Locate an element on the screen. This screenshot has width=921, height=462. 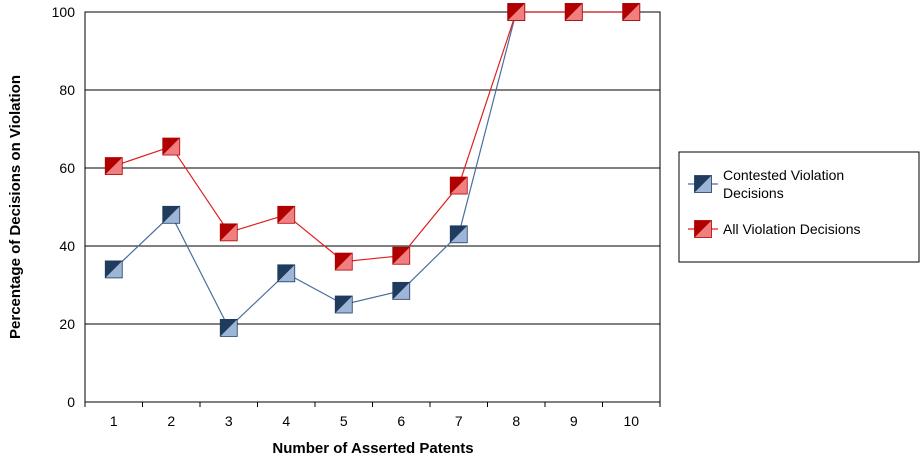
x-axis-title: Number of Asserted Patents is located at coordinates (372, 448).